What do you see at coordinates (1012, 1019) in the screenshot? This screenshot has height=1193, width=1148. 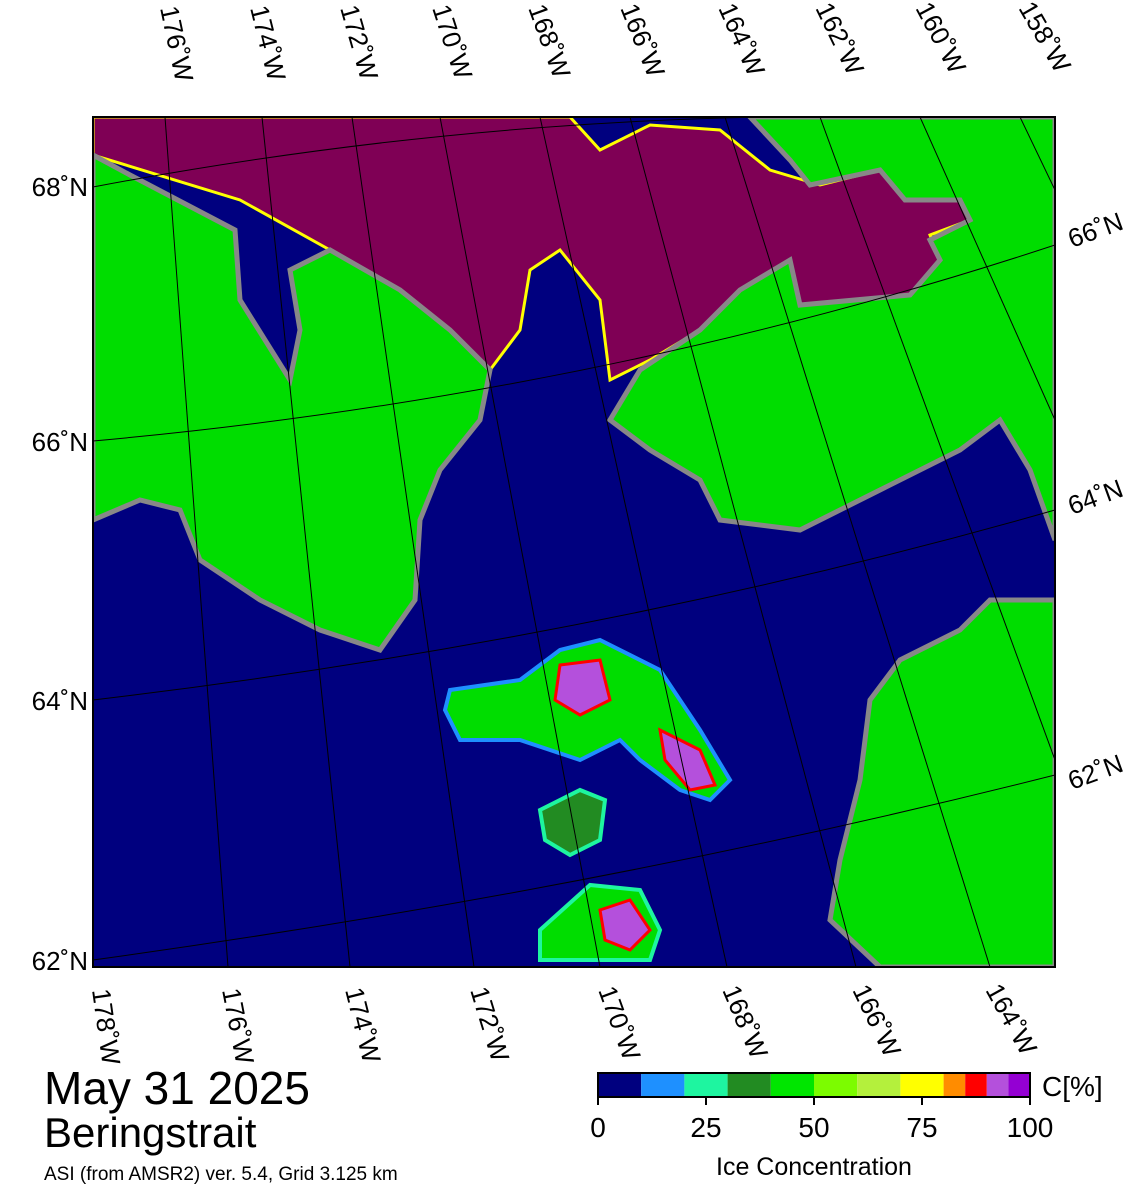 I see `bottom-lon-label: 164˚W` at bounding box center [1012, 1019].